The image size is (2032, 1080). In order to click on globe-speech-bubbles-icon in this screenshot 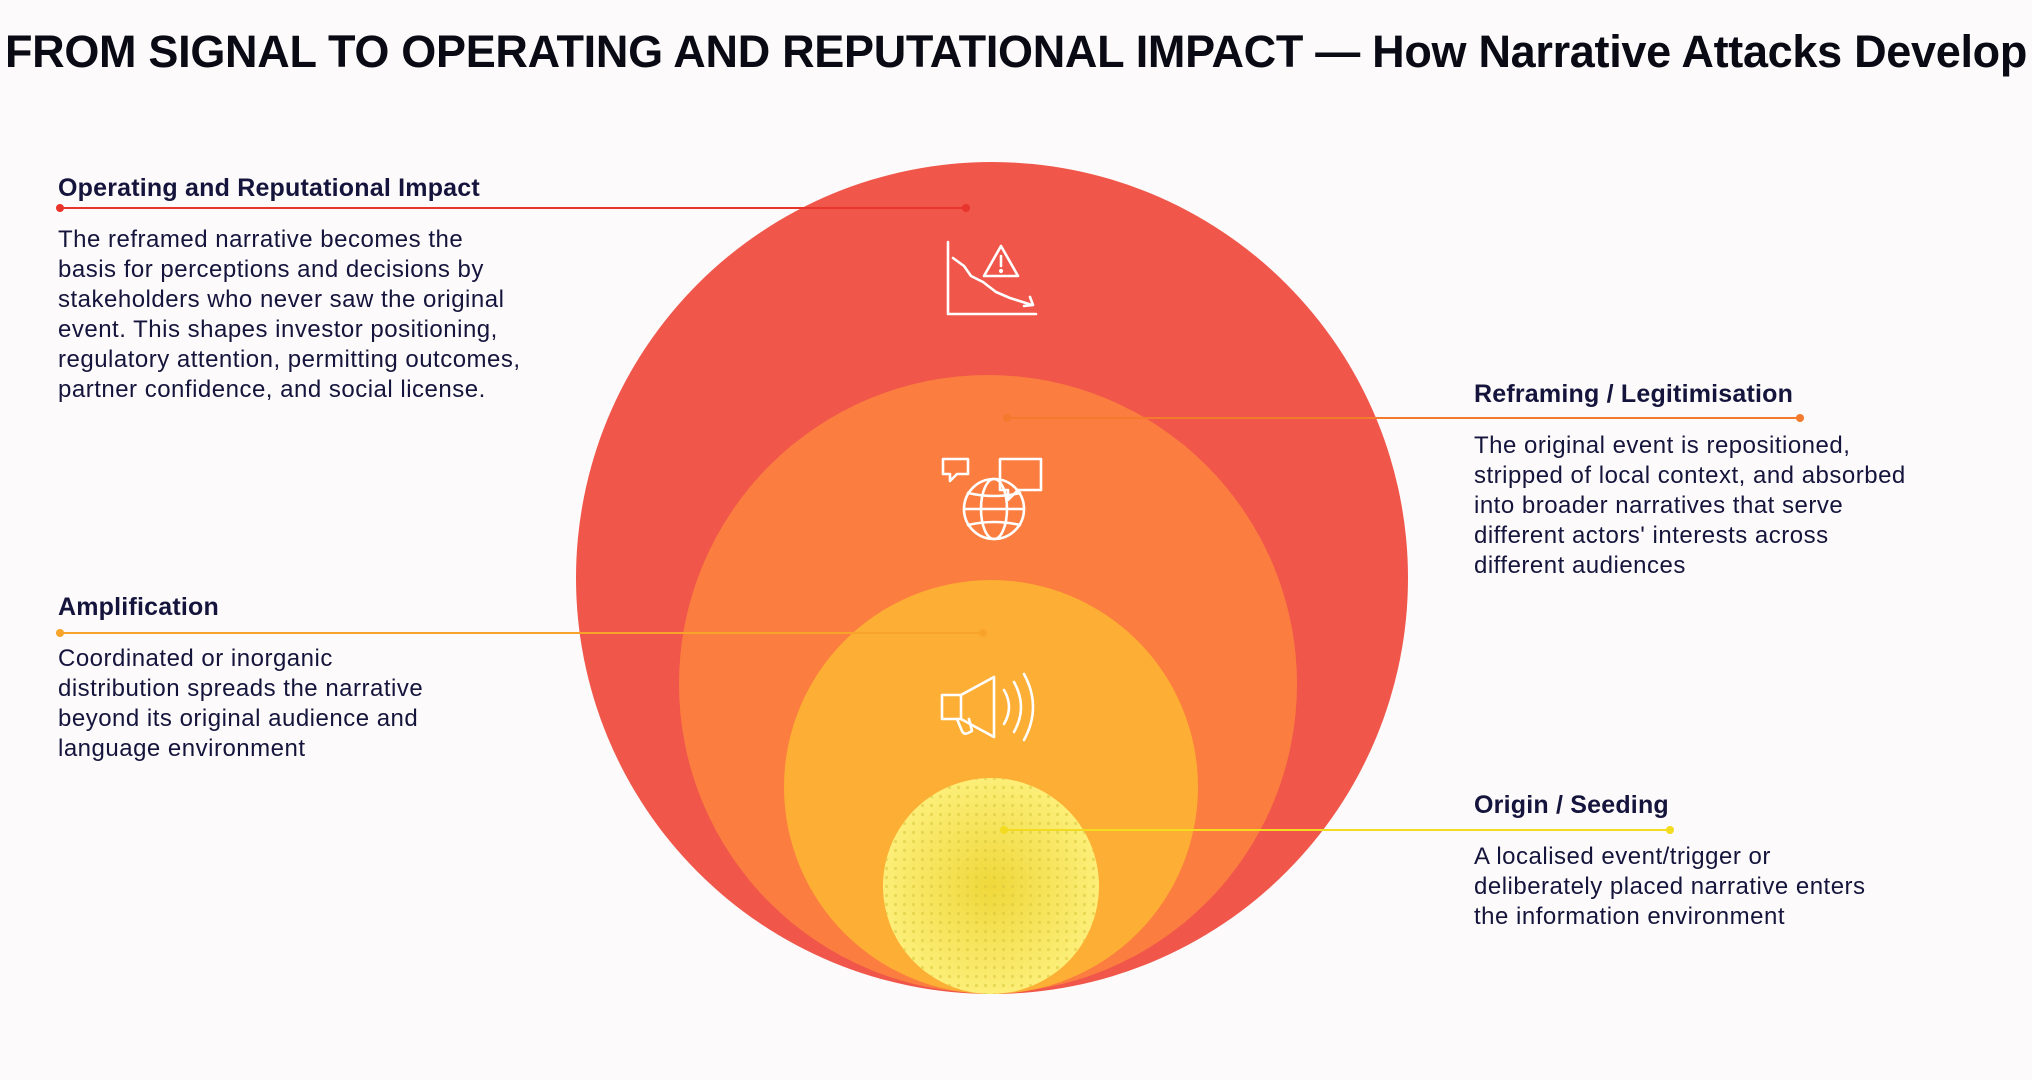, I will do `click(992, 499)`.